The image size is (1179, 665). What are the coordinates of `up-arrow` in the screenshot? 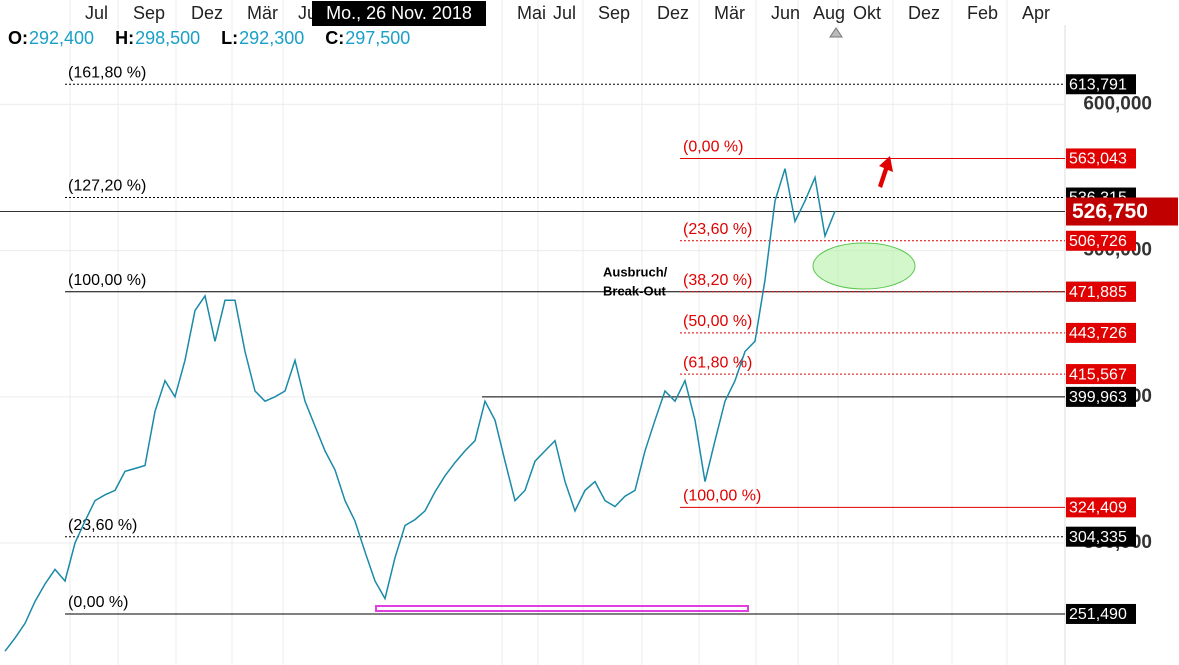 It's located at (885, 172).